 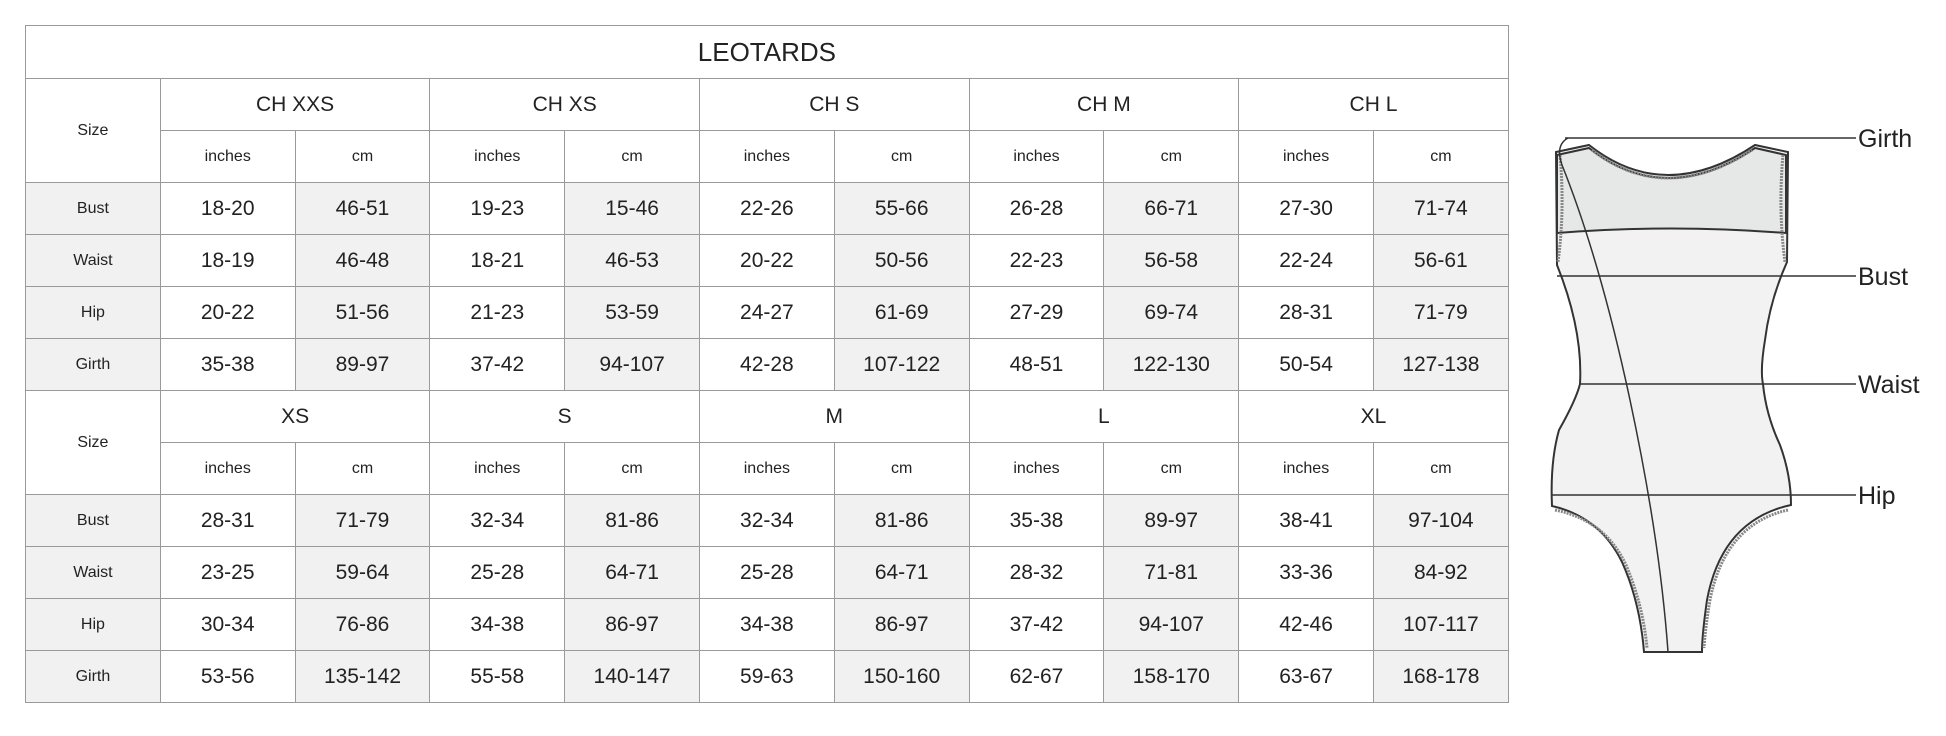 I want to click on inches-value: 62-67, so click(x=1036, y=676).